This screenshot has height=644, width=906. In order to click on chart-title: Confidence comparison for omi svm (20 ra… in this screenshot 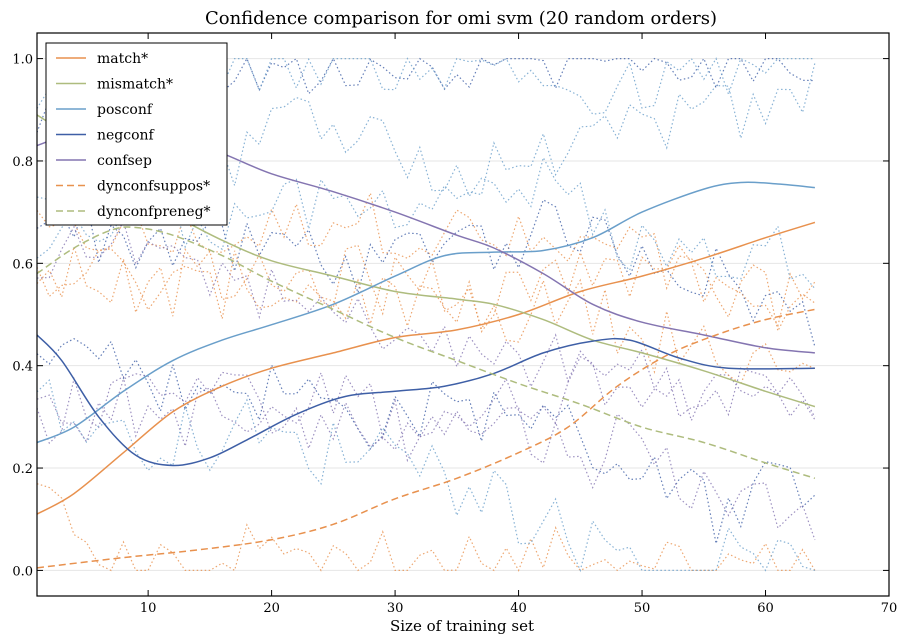, I will do `click(461, 18)`.